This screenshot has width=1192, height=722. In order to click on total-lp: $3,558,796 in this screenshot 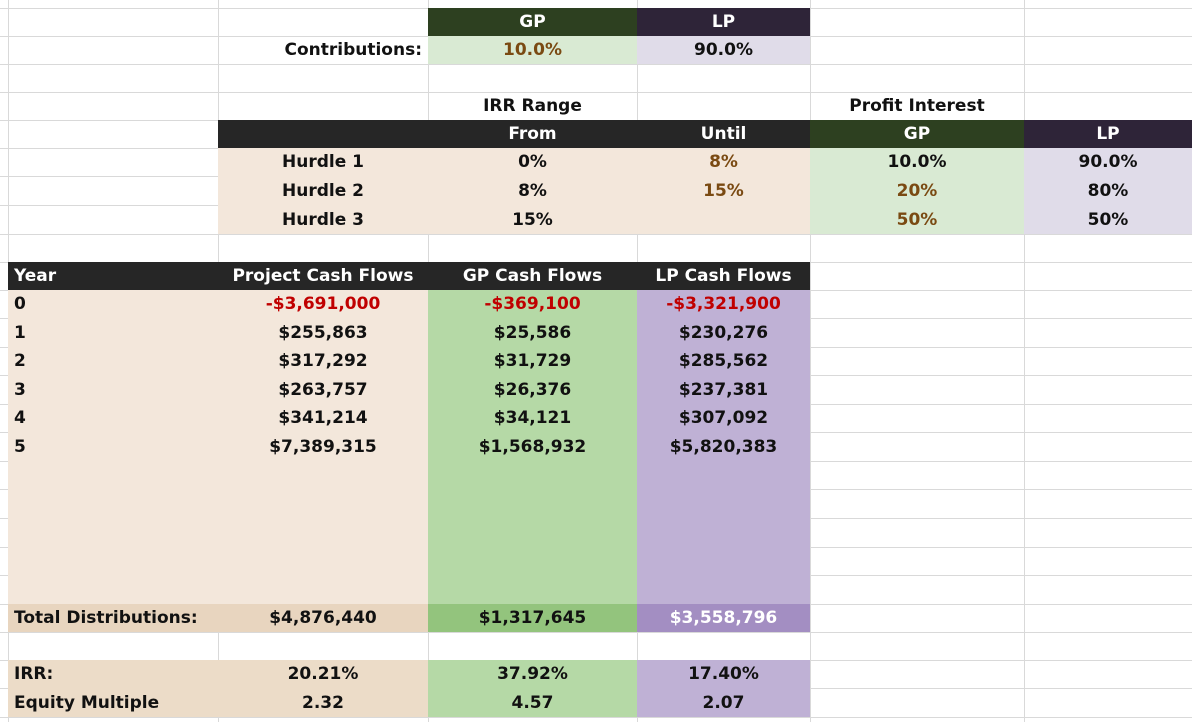, I will do `click(723, 618)`.